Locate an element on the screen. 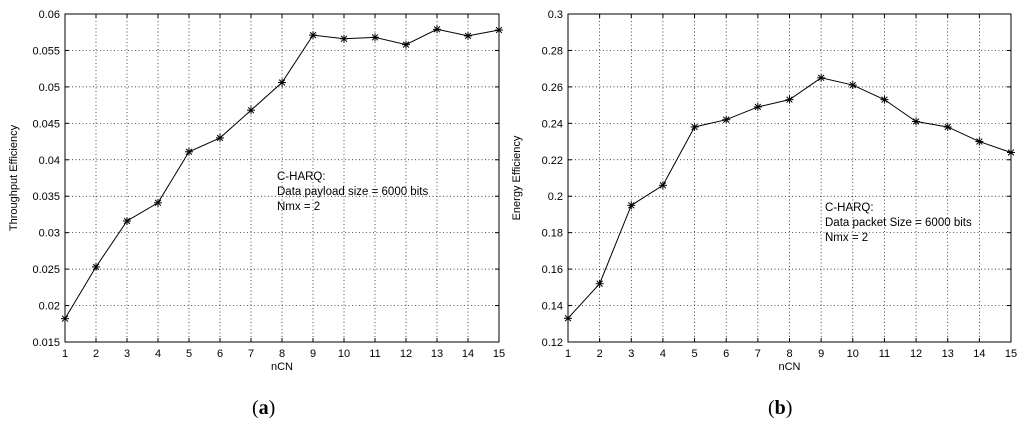 The height and width of the screenshot is (431, 1024). annotation-line: Data packet Size = 6000 bits is located at coordinates (898, 223).